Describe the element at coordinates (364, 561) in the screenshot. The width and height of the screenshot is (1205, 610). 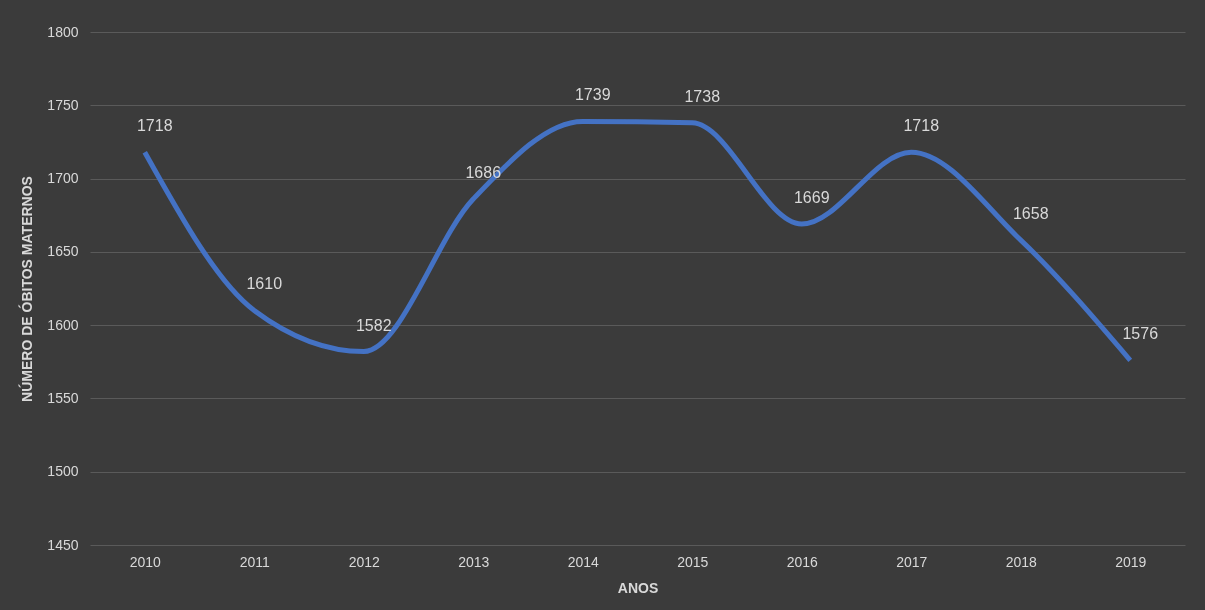
I see `x-tick-label: 2012` at that location.